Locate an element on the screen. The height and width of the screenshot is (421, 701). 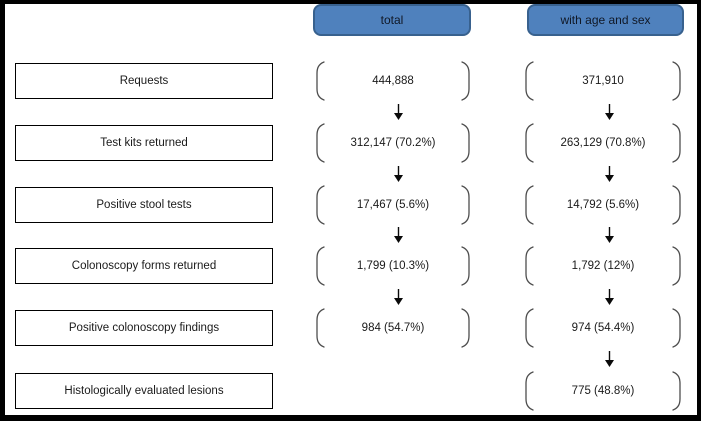
stage-label: Test kits returned is located at coordinates (144, 143).